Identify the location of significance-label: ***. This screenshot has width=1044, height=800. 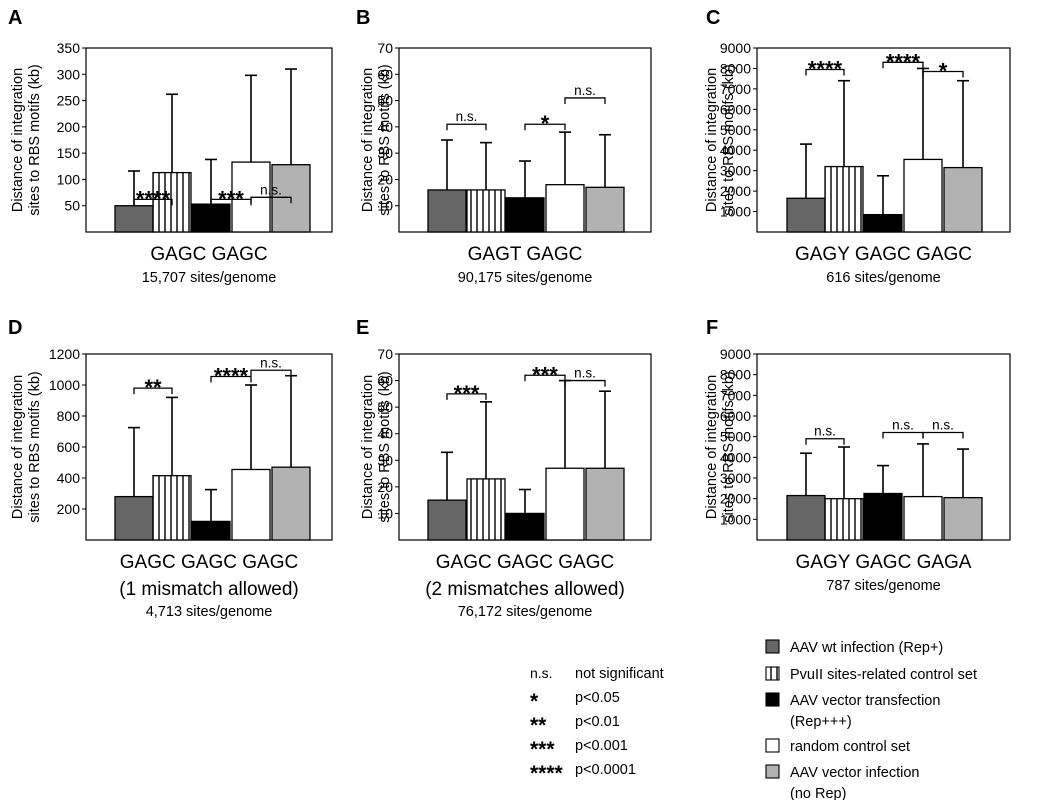
(545, 374).